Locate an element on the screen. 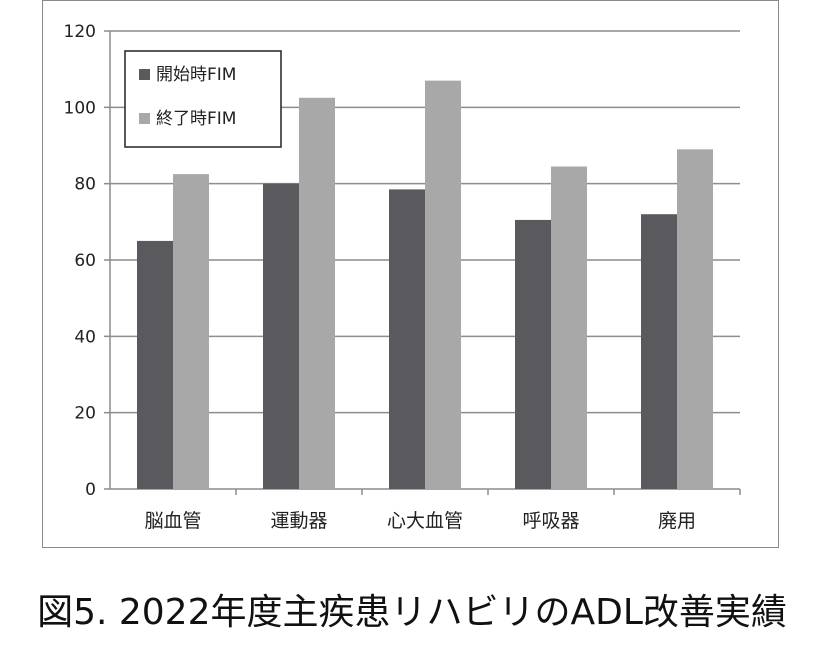 Image resolution: width=824 pixels, height=653 pixels. legend: 開始時FIM 終了時FIM is located at coordinates (203, 99).